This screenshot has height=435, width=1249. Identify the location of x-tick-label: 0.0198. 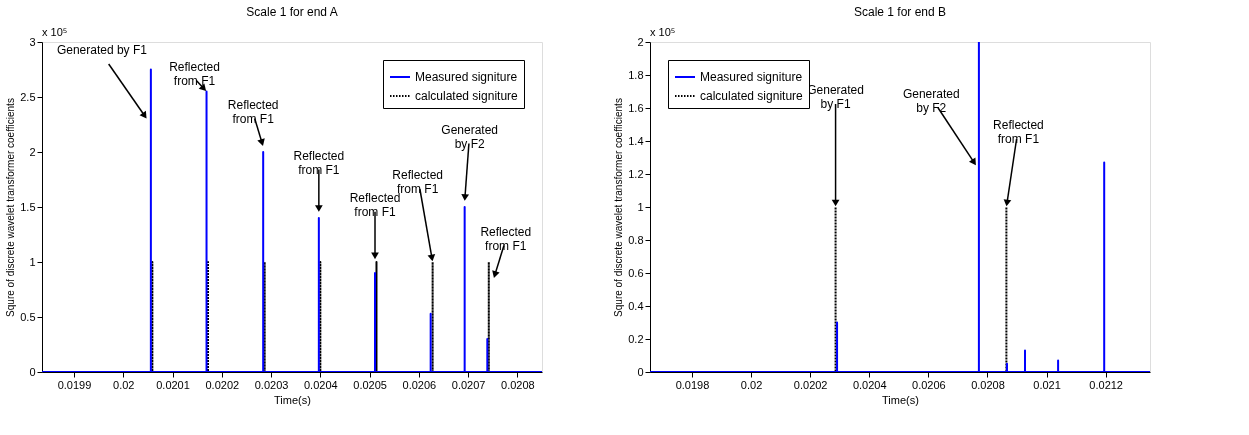
(692, 384).